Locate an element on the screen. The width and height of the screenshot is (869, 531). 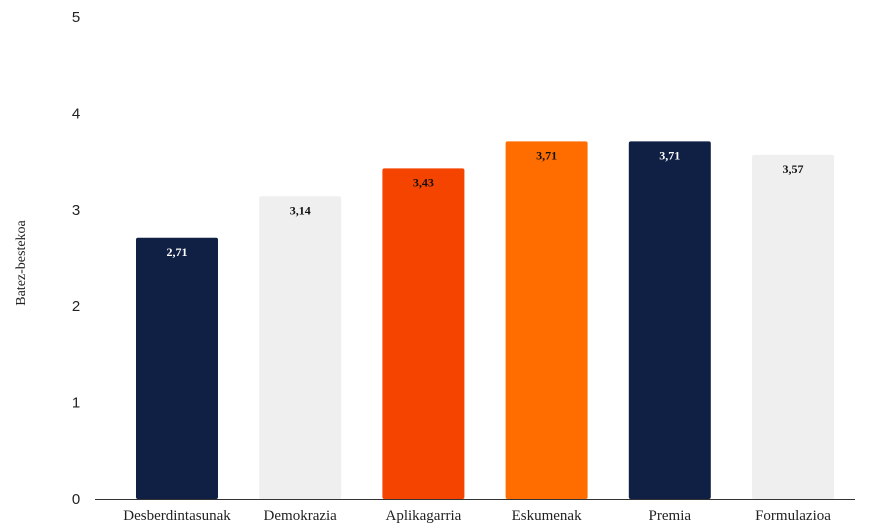
bar-value-label: 2,71 is located at coordinates (177, 252).